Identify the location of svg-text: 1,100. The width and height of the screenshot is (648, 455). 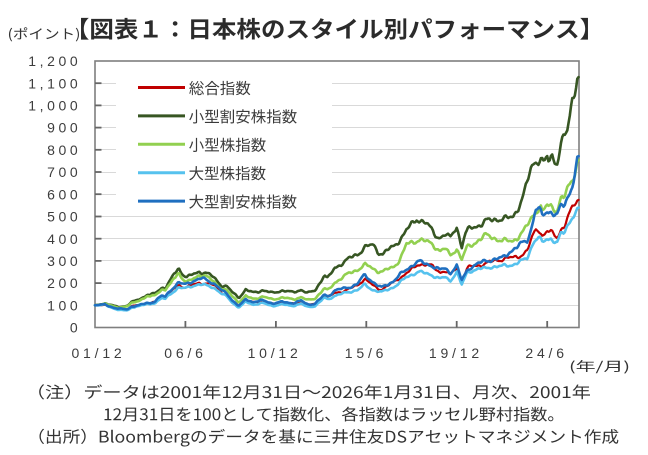
(54, 83).